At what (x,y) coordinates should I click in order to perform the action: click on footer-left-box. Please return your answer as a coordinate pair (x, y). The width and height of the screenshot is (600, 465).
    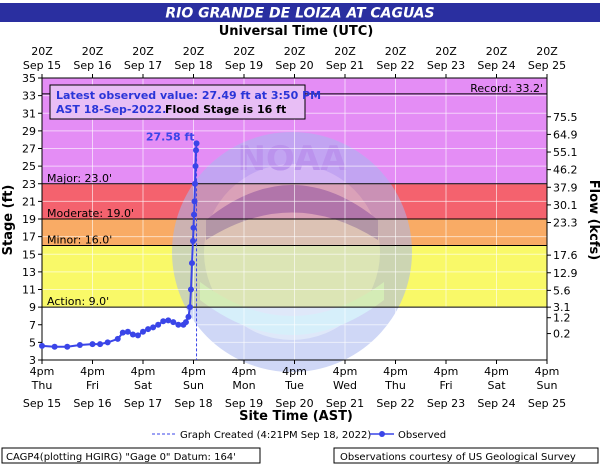
    Looking at the image, I should click on (131, 455).